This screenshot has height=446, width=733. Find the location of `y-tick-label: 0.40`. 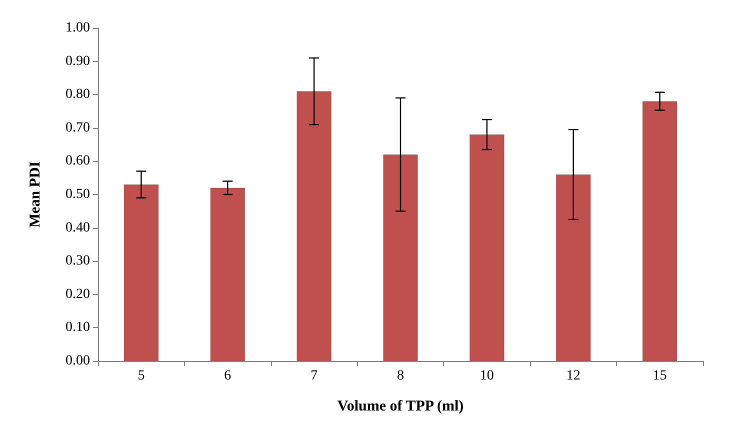

y-tick-label: 0.40 is located at coordinates (78, 228).